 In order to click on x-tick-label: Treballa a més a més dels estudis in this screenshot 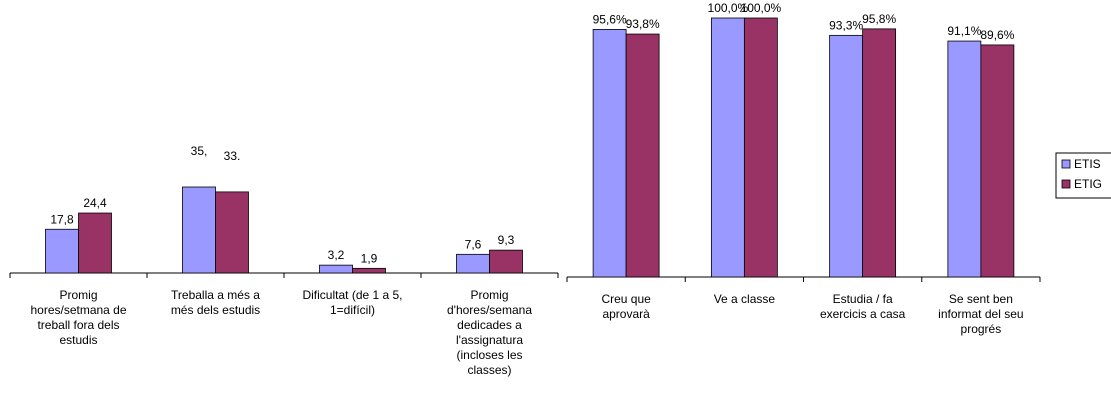, I will do `click(215, 302)`.